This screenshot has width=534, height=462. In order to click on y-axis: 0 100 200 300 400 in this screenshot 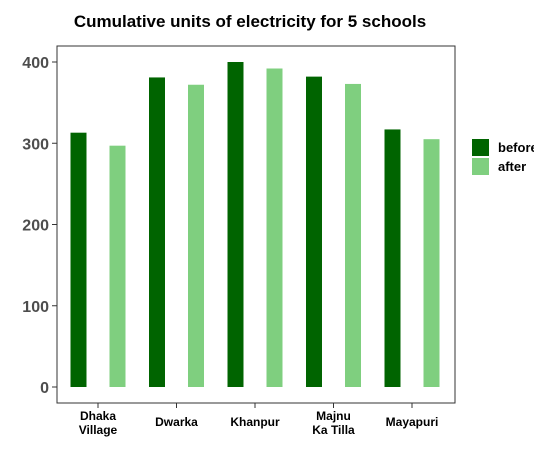, I will do `click(39, 226)`.